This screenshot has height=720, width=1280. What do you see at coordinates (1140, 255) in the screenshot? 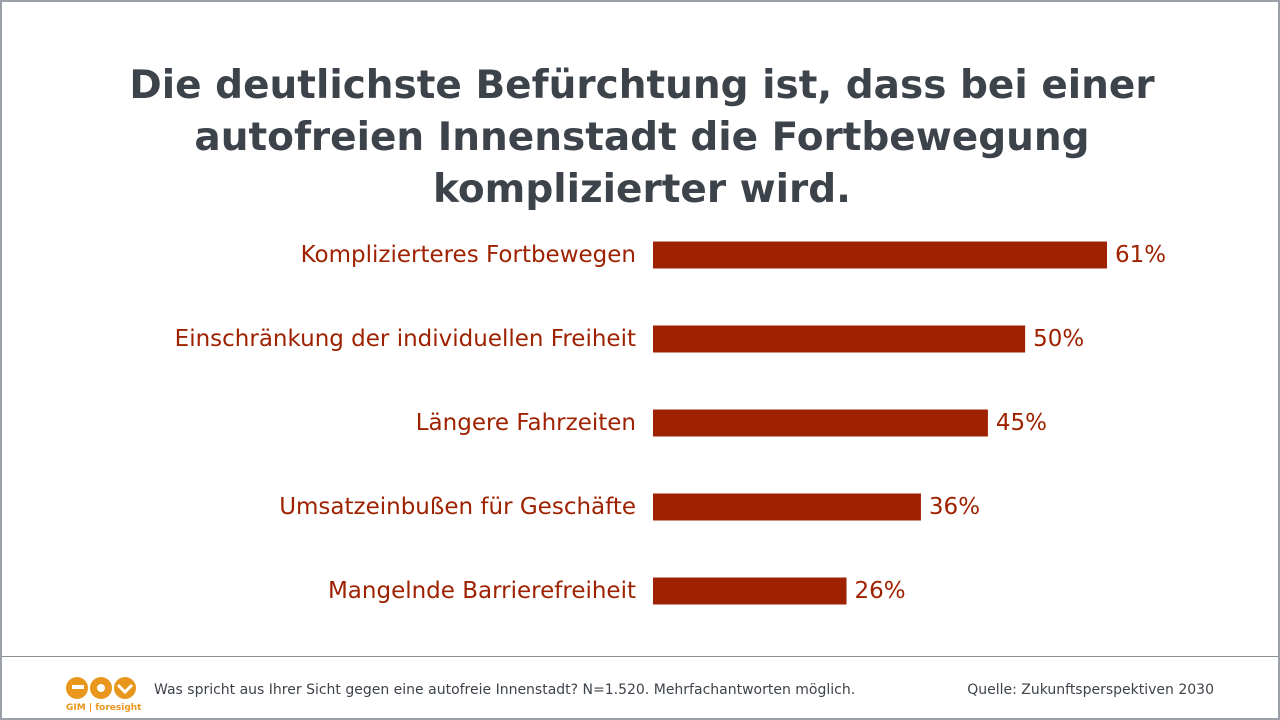
I see `value-label: 61%` at bounding box center [1140, 255].